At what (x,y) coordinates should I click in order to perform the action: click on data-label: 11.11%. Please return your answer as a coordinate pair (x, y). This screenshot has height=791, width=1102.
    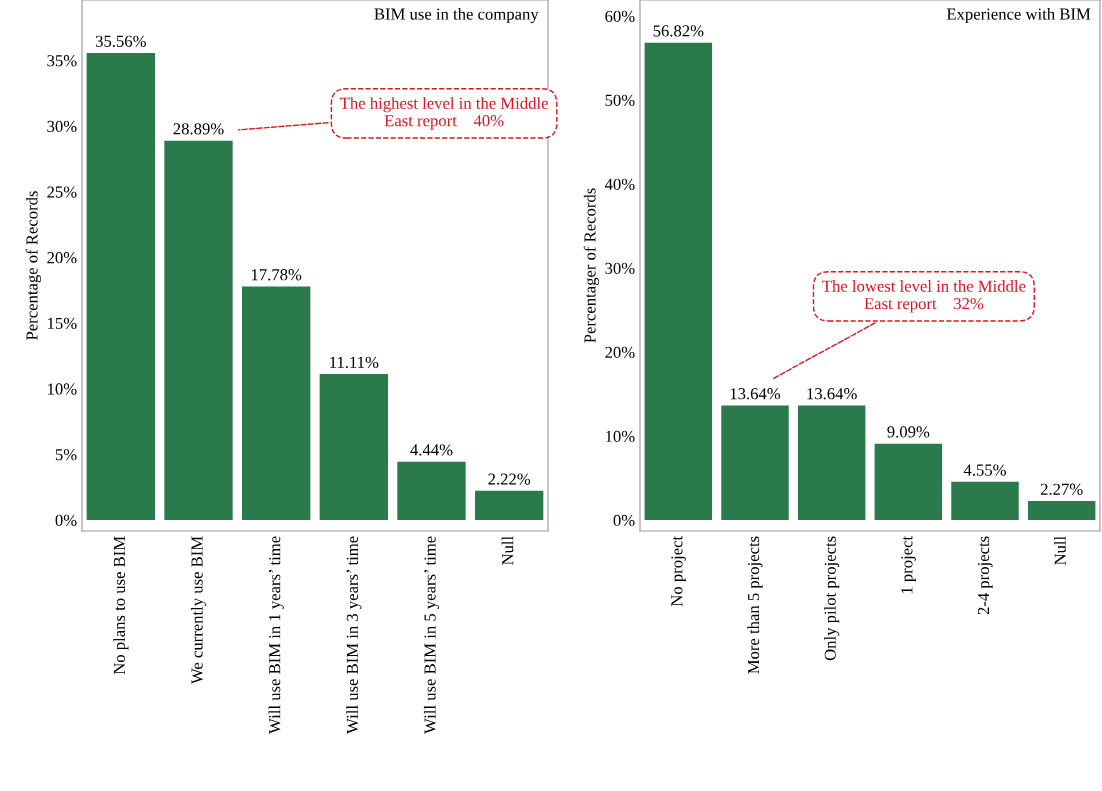
    Looking at the image, I should click on (354, 362).